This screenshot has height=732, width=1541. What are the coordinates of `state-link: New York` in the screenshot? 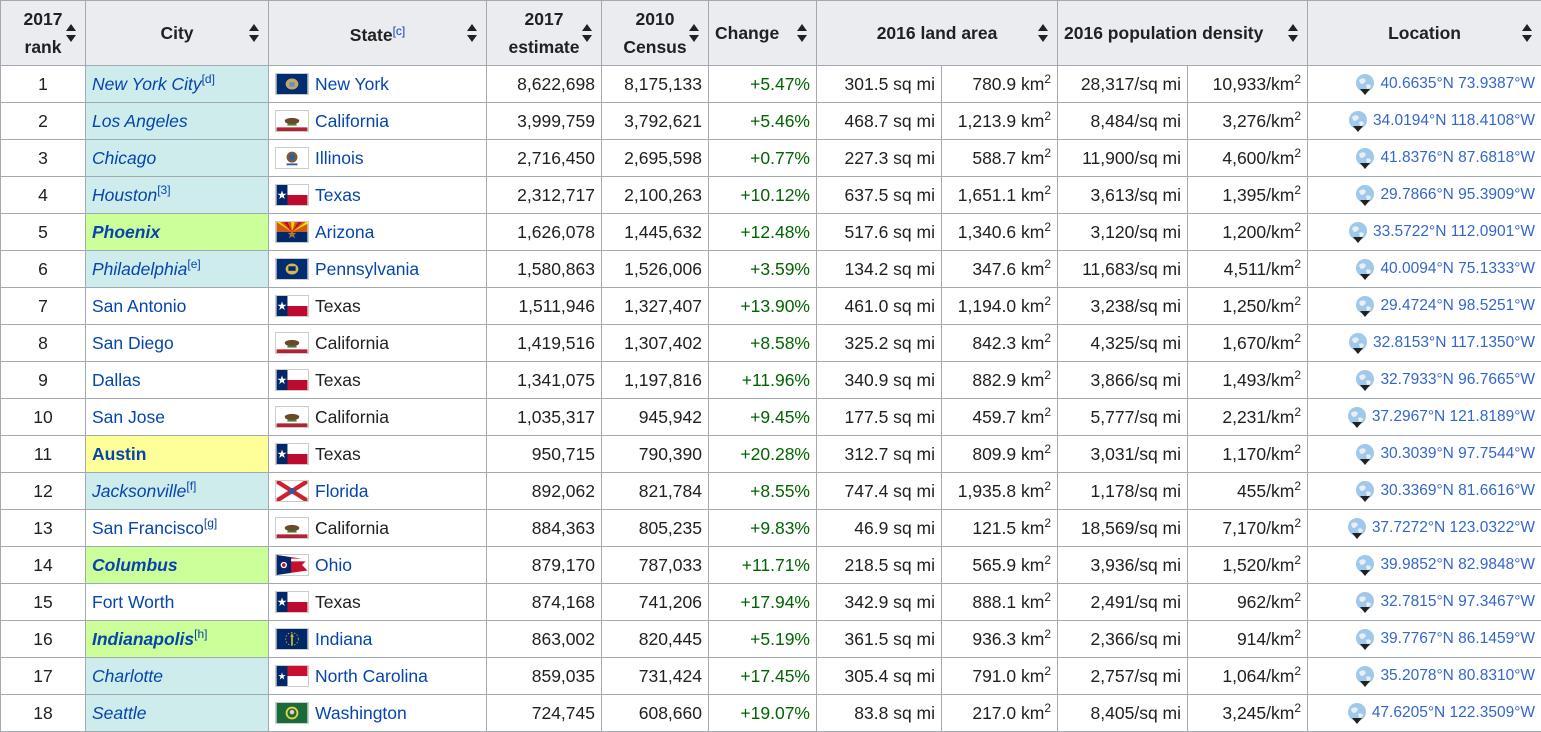 It's located at (352, 84).